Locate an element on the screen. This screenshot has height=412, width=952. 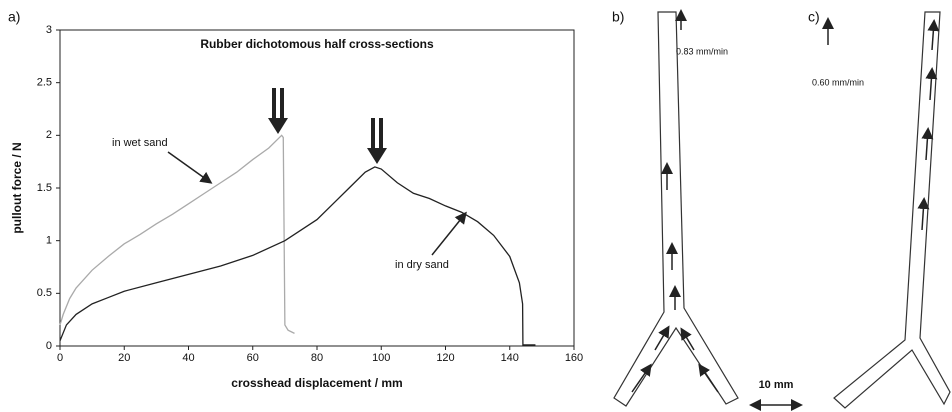
annotation: in dry sand is located at coordinates (422, 265).